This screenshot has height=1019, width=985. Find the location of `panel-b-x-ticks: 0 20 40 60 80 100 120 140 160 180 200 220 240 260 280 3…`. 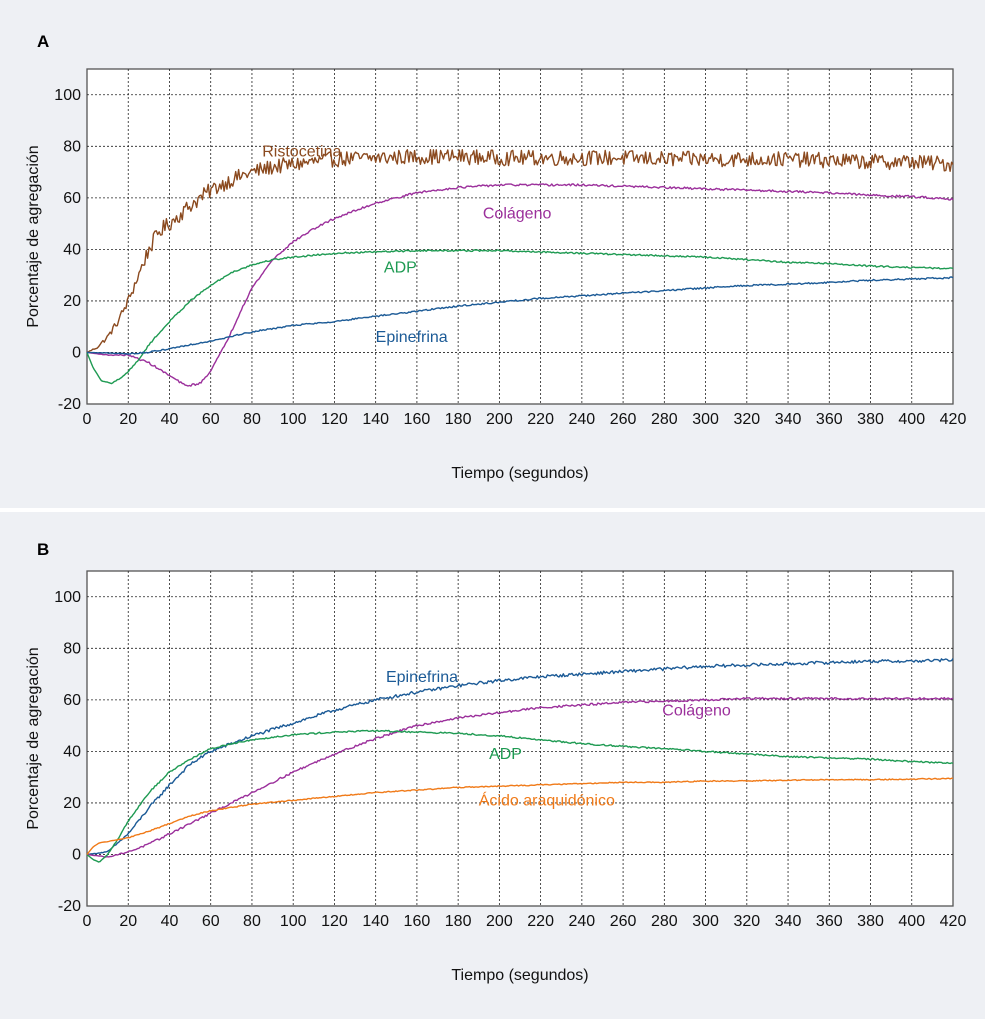

panel-b-x-ticks: 0 20 40 60 80 100 120 140 160 180 200 220 240 260 280 3… is located at coordinates (525, 921).